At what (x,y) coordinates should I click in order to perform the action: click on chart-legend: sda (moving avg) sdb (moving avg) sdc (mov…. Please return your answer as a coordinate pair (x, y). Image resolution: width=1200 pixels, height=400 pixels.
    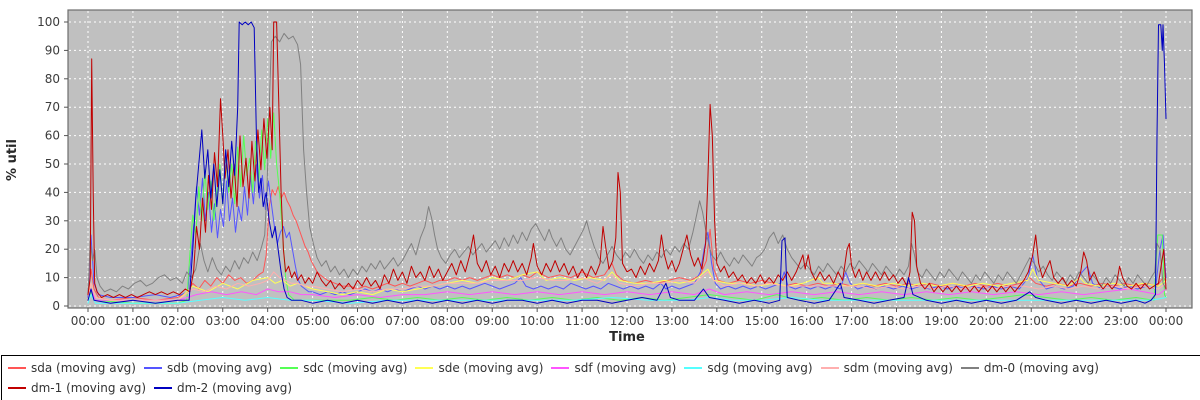
    Looking at the image, I should click on (600, 377).